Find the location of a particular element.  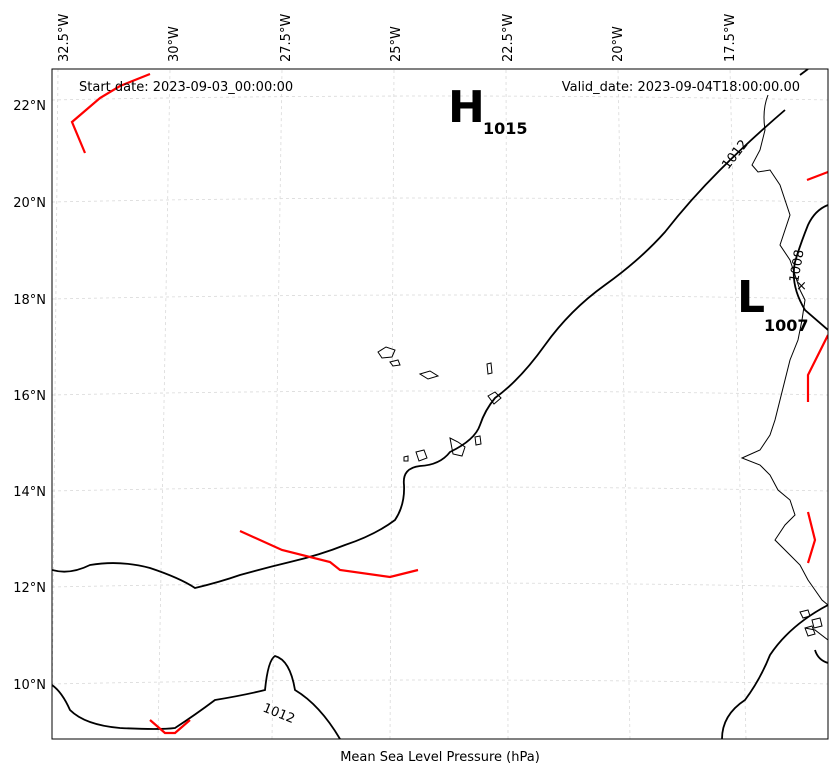

front-east-lower is located at coordinates (811, 537).